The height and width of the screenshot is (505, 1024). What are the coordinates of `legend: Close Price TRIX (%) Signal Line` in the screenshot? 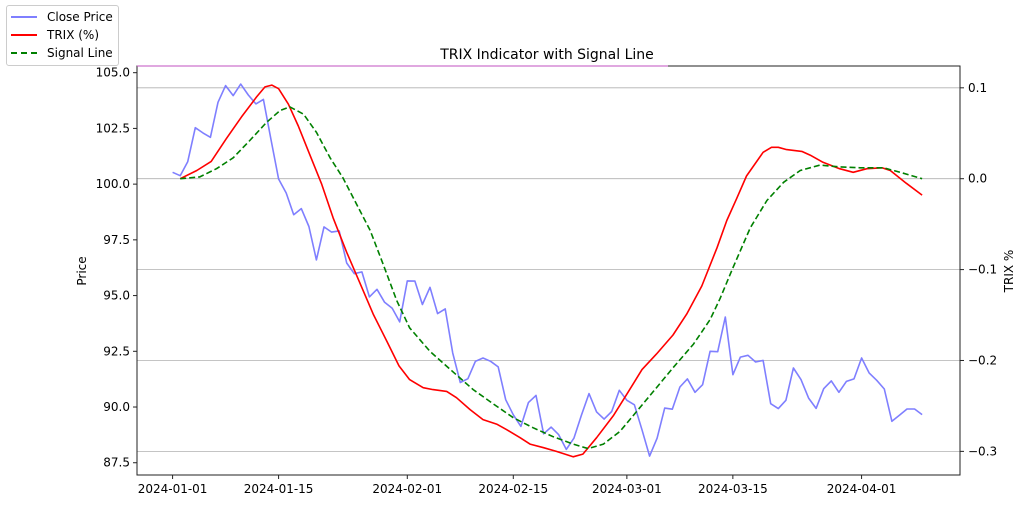 It's located at (62, 35).